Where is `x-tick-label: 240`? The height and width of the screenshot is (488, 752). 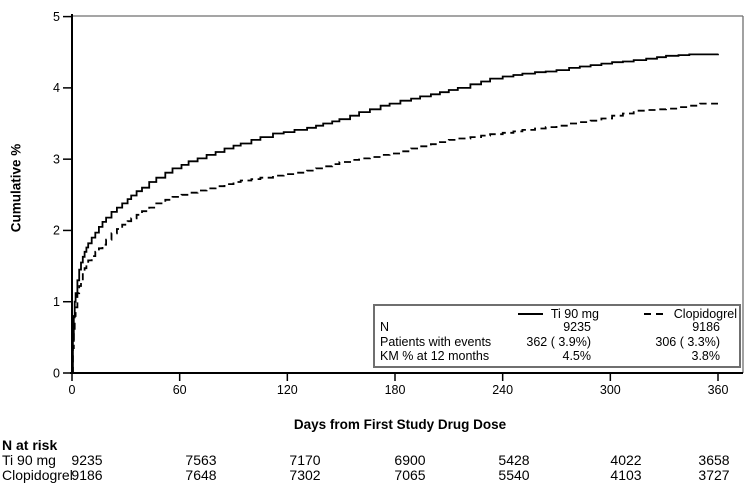 x-tick-label: 240 is located at coordinates (502, 390).